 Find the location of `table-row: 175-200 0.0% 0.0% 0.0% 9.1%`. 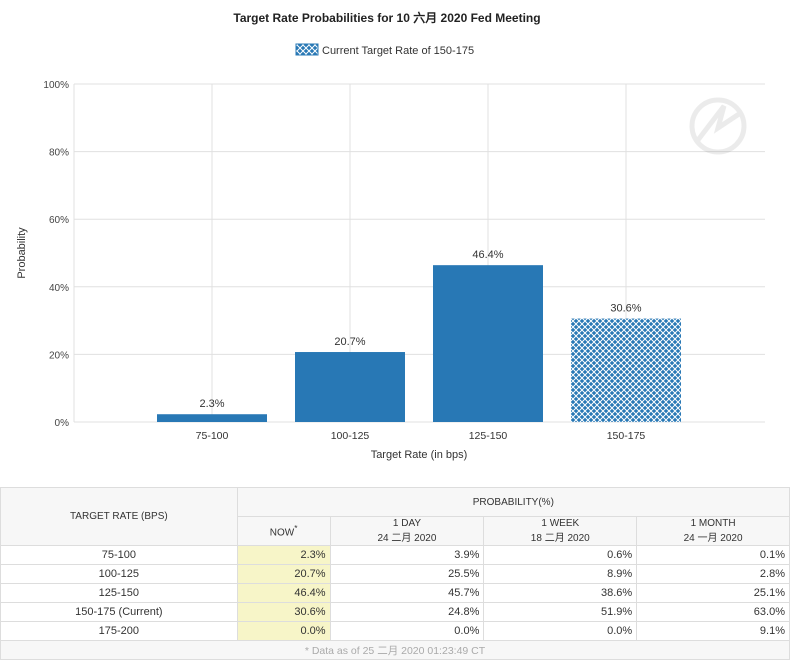

table-row: 175-200 0.0% 0.0% 0.0% 9.1% is located at coordinates (395, 631).